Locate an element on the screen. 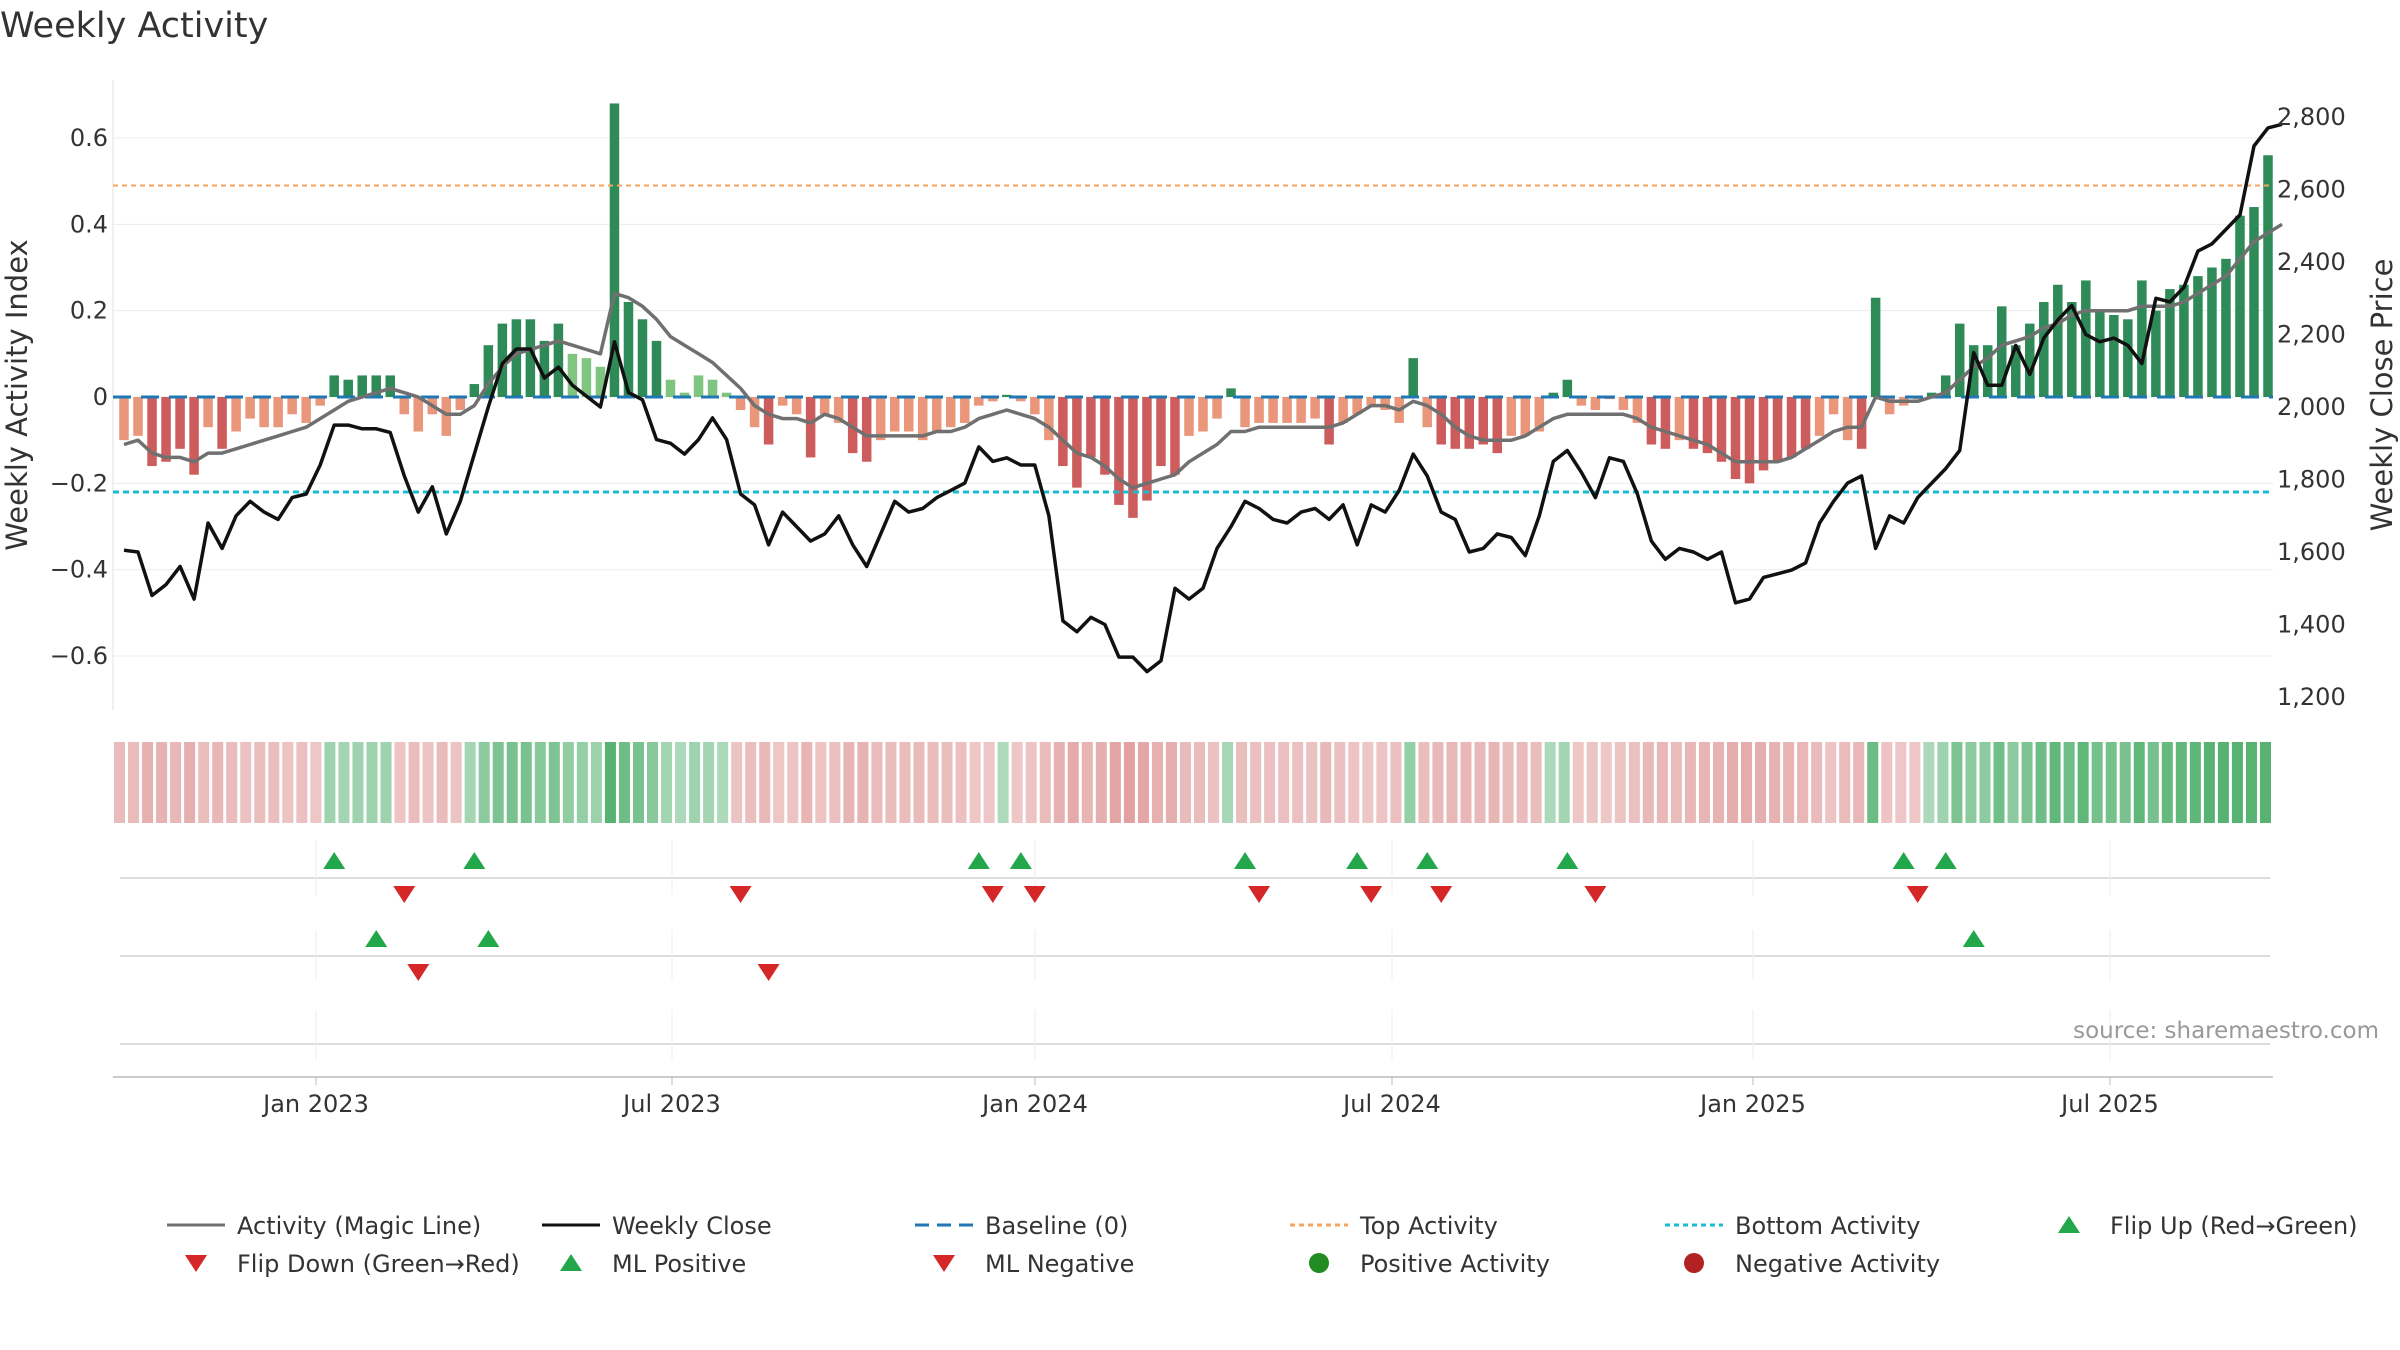 The height and width of the screenshot is (1350, 2400). legend-label: Flip Up (Red→Green) is located at coordinates (2234, 1226).